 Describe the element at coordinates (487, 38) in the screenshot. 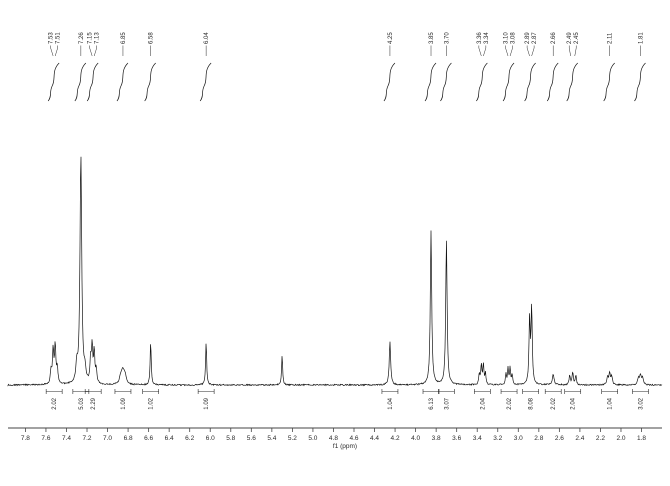

I see `peak-shift-label: 3.34` at that location.